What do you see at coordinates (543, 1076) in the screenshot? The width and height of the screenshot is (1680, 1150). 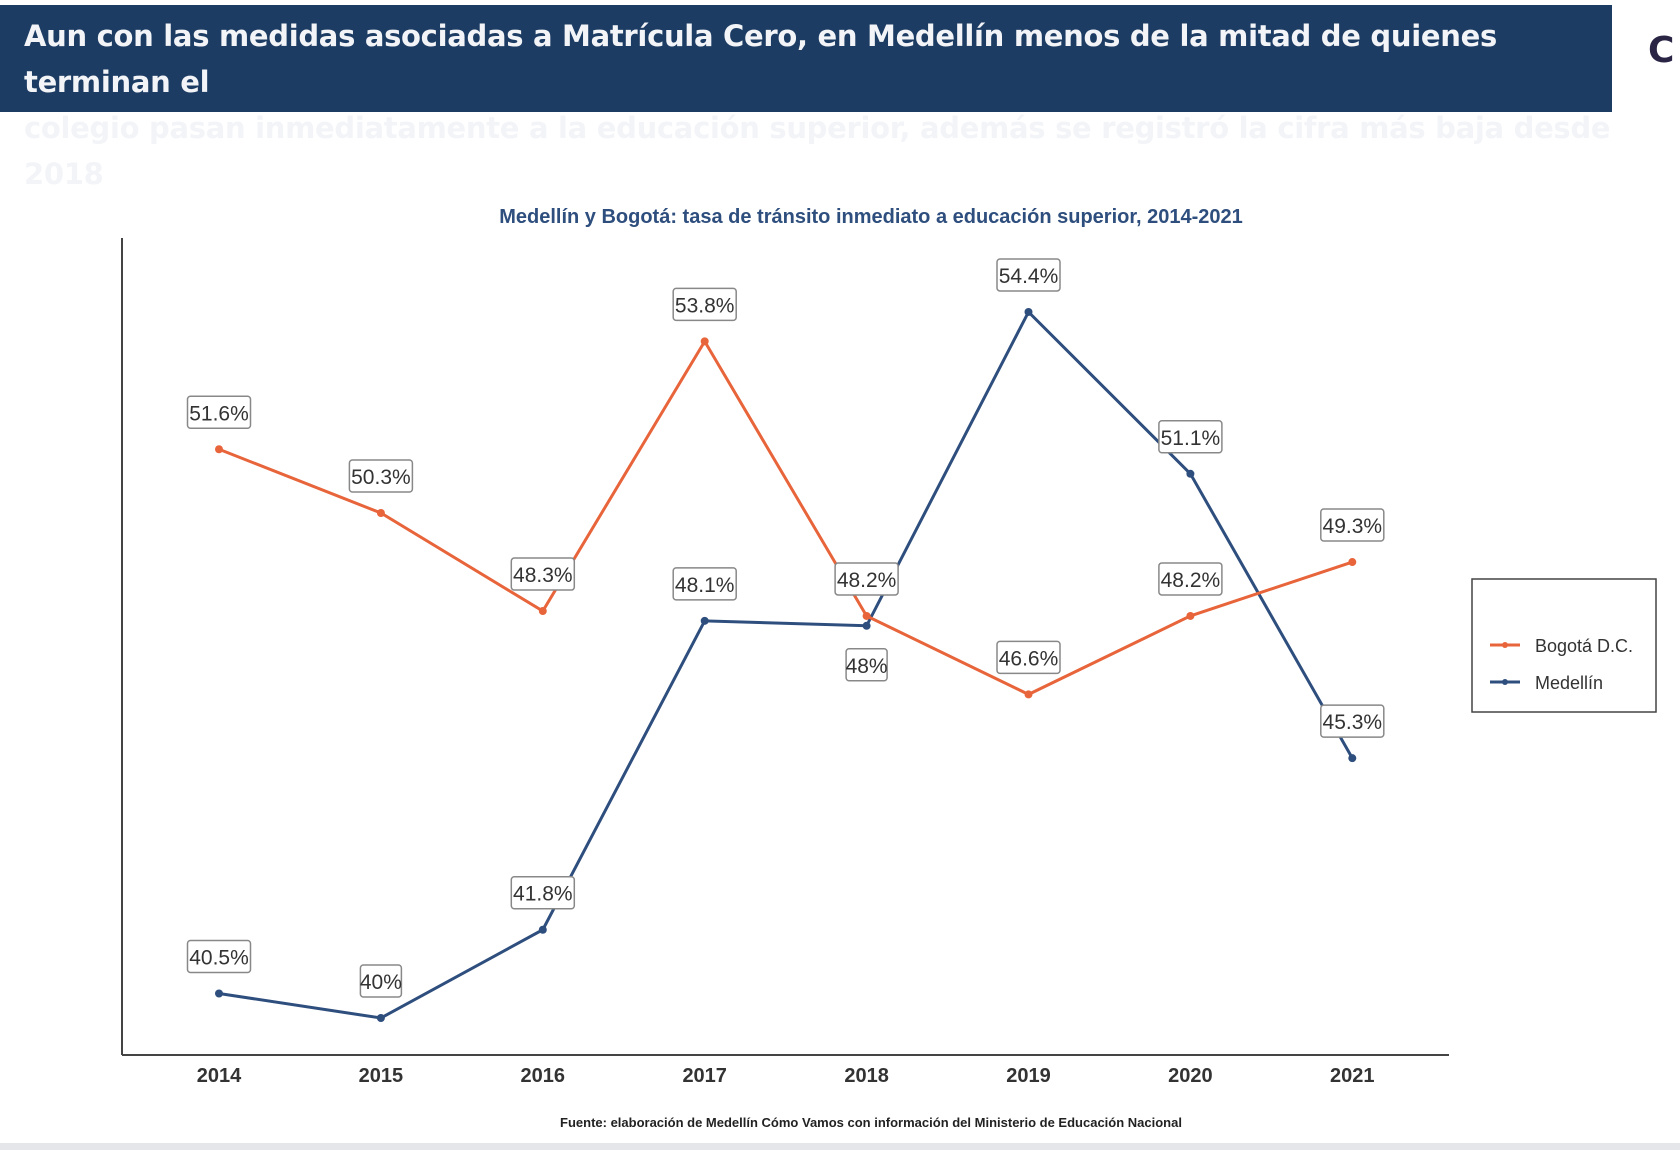 I see `x-tick-label: 2016` at bounding box center [543, 1076].